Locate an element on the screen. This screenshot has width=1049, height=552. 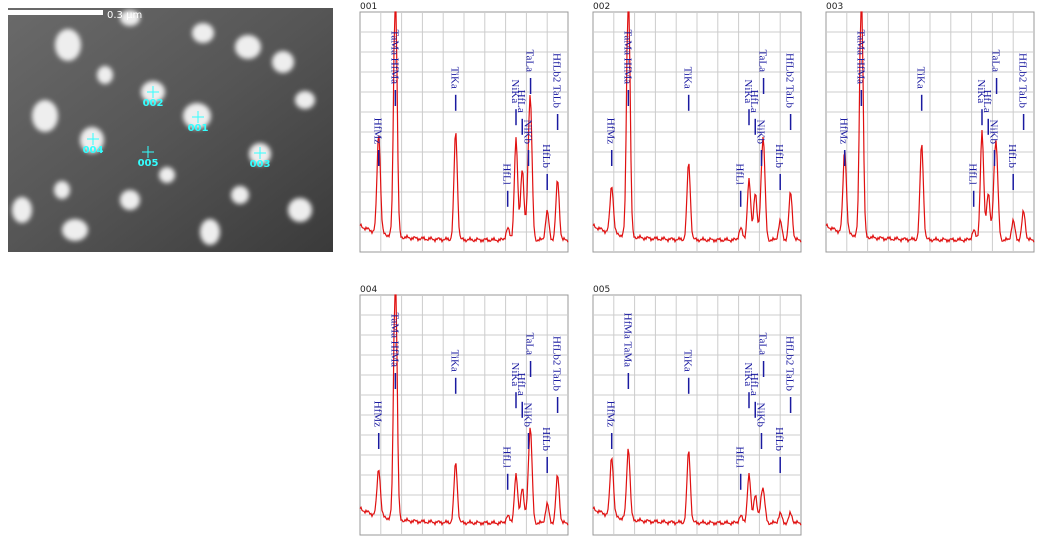
marker-label: 002 is located at coordinates (153, 103).